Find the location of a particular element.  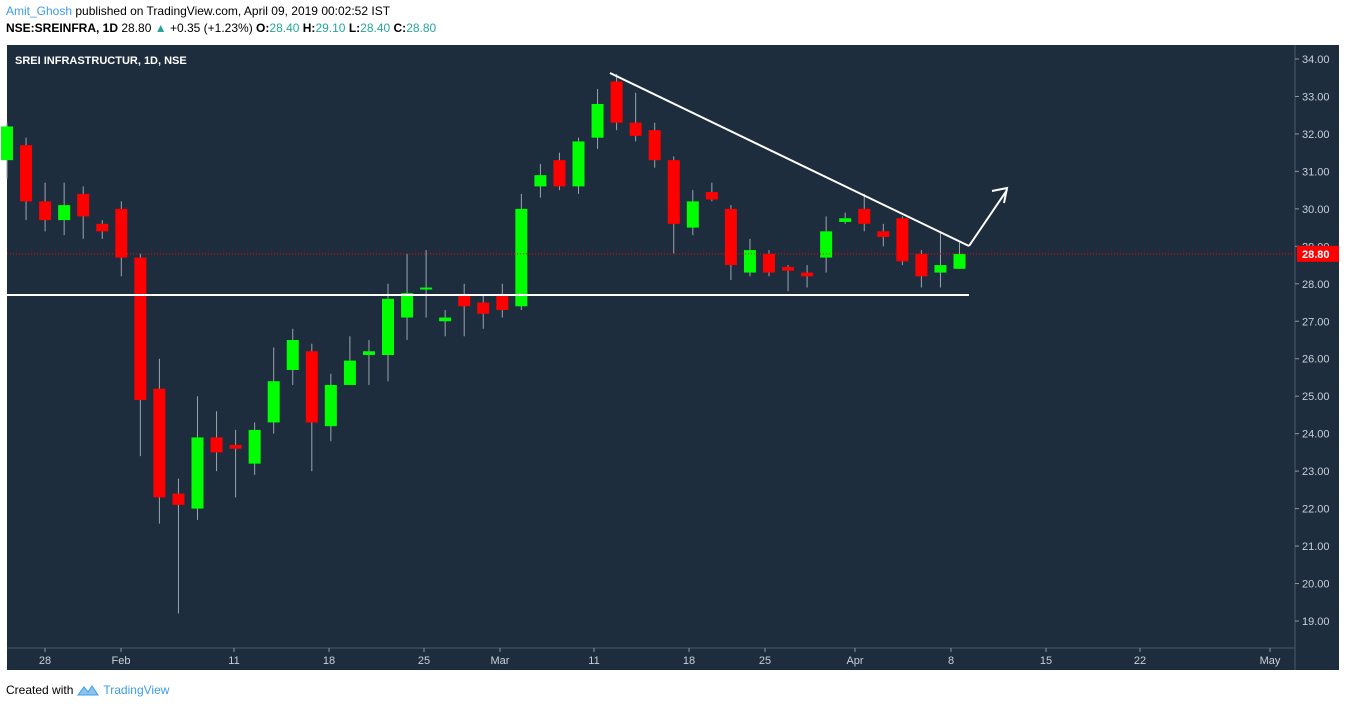

breakout-arrow is located at coordinates (988, 218).